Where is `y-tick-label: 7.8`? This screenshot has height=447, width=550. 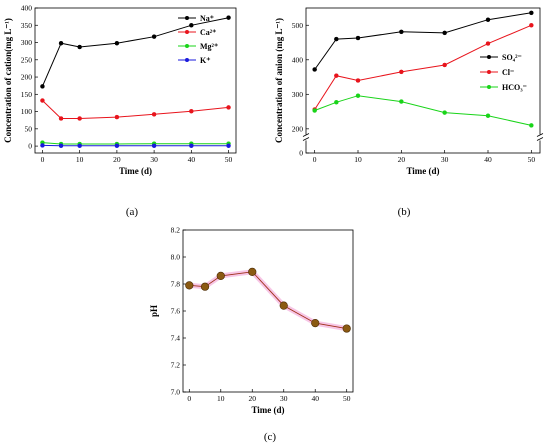 y-tick-label: 7.8 is located at coordinates (176, 284).